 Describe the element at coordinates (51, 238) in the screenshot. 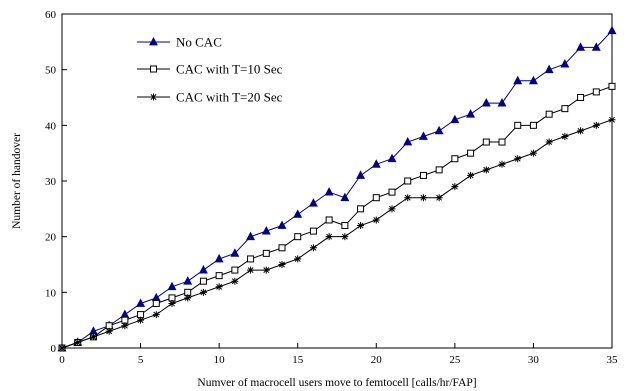

I see `y-tick-label: 20` at that location.